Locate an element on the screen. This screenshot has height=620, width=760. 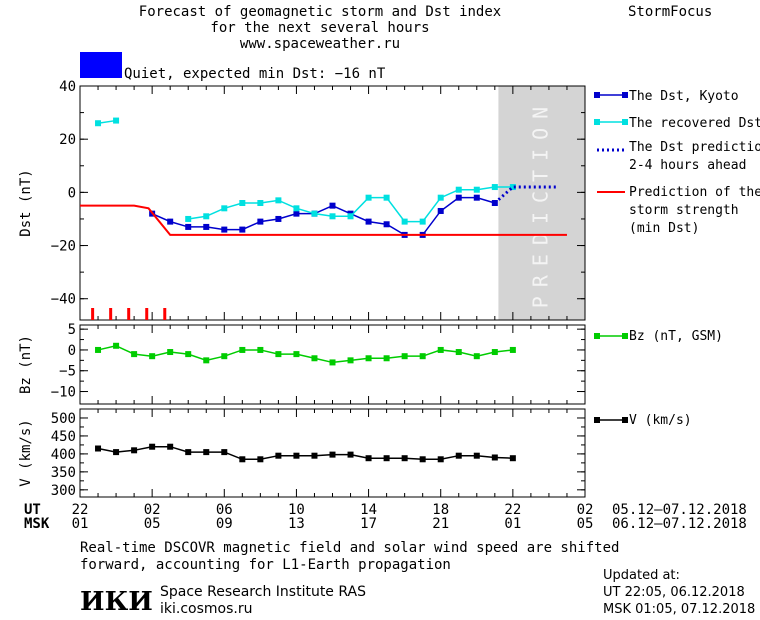
legend-strength-l3: (min Dst) is located at coordinates (664, 228).